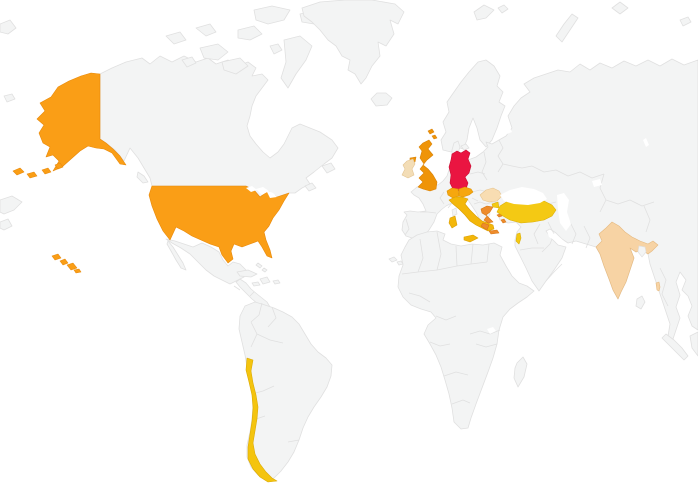 This screenshot has height=486, width=698. I want to click on landmass-madagascar, so click(520, 372).